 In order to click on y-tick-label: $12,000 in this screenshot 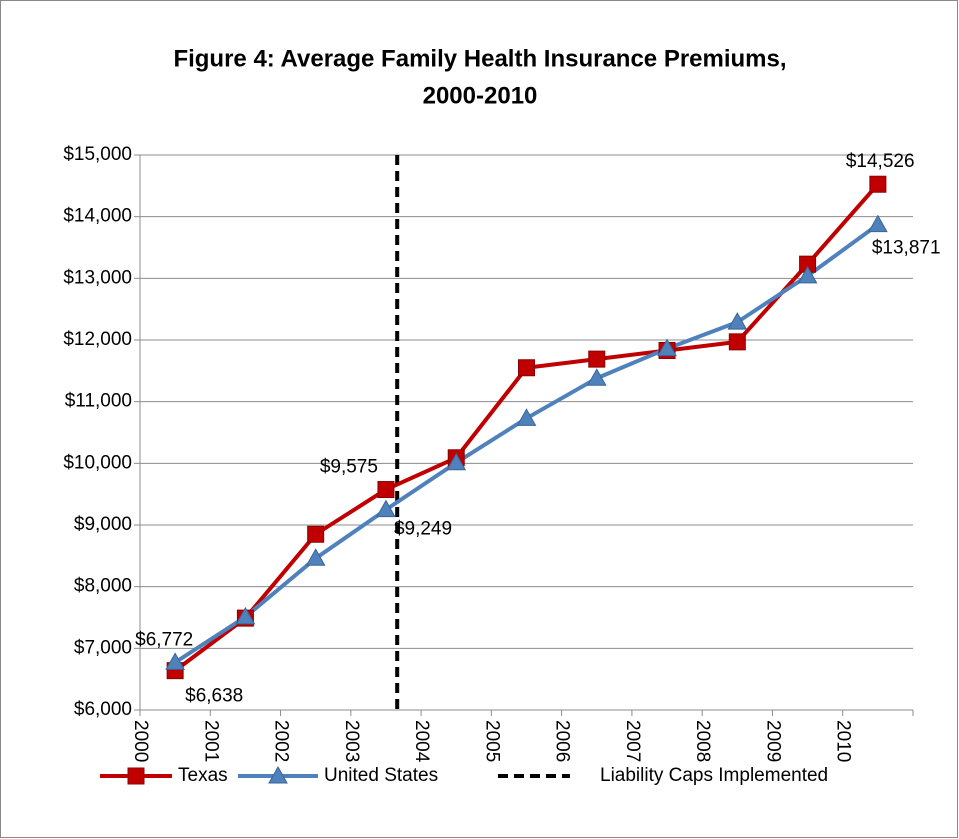, I will do `click(97, 339)`.